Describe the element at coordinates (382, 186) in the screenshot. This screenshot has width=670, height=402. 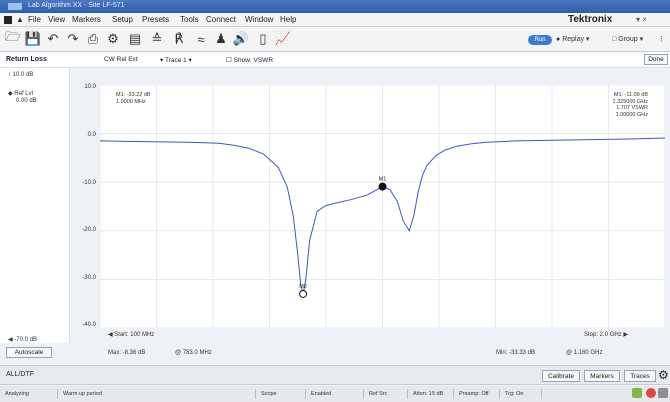
I see `marker-m1` at that location.